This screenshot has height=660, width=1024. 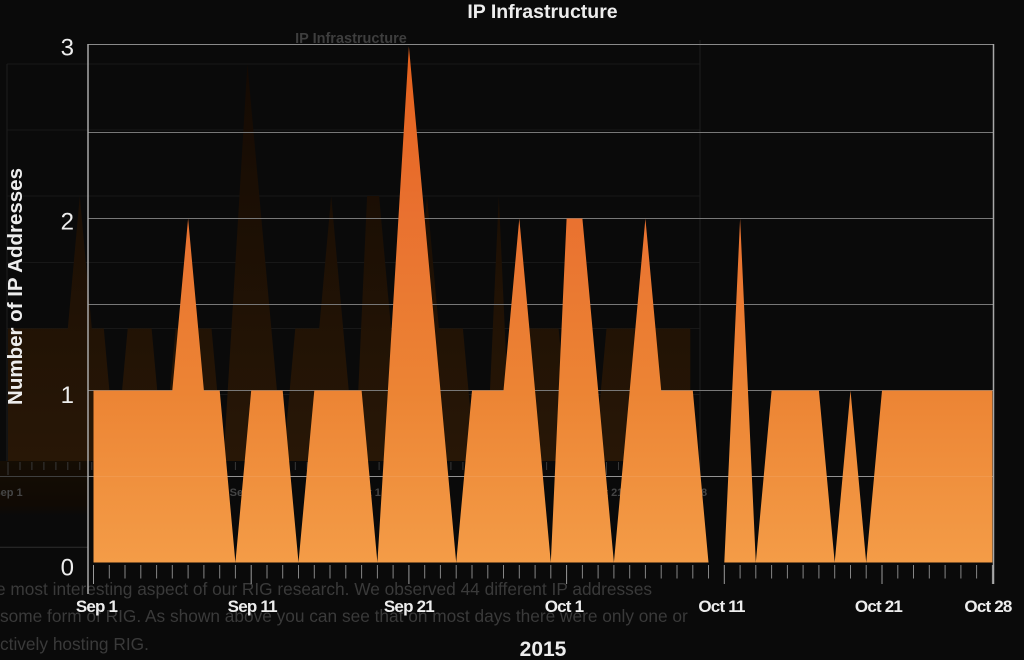 What do you see at coordinates (74, 644) in the screenshot?
I see `svg-text: ctively hosting RIG.` at bounding box center [74, 644].